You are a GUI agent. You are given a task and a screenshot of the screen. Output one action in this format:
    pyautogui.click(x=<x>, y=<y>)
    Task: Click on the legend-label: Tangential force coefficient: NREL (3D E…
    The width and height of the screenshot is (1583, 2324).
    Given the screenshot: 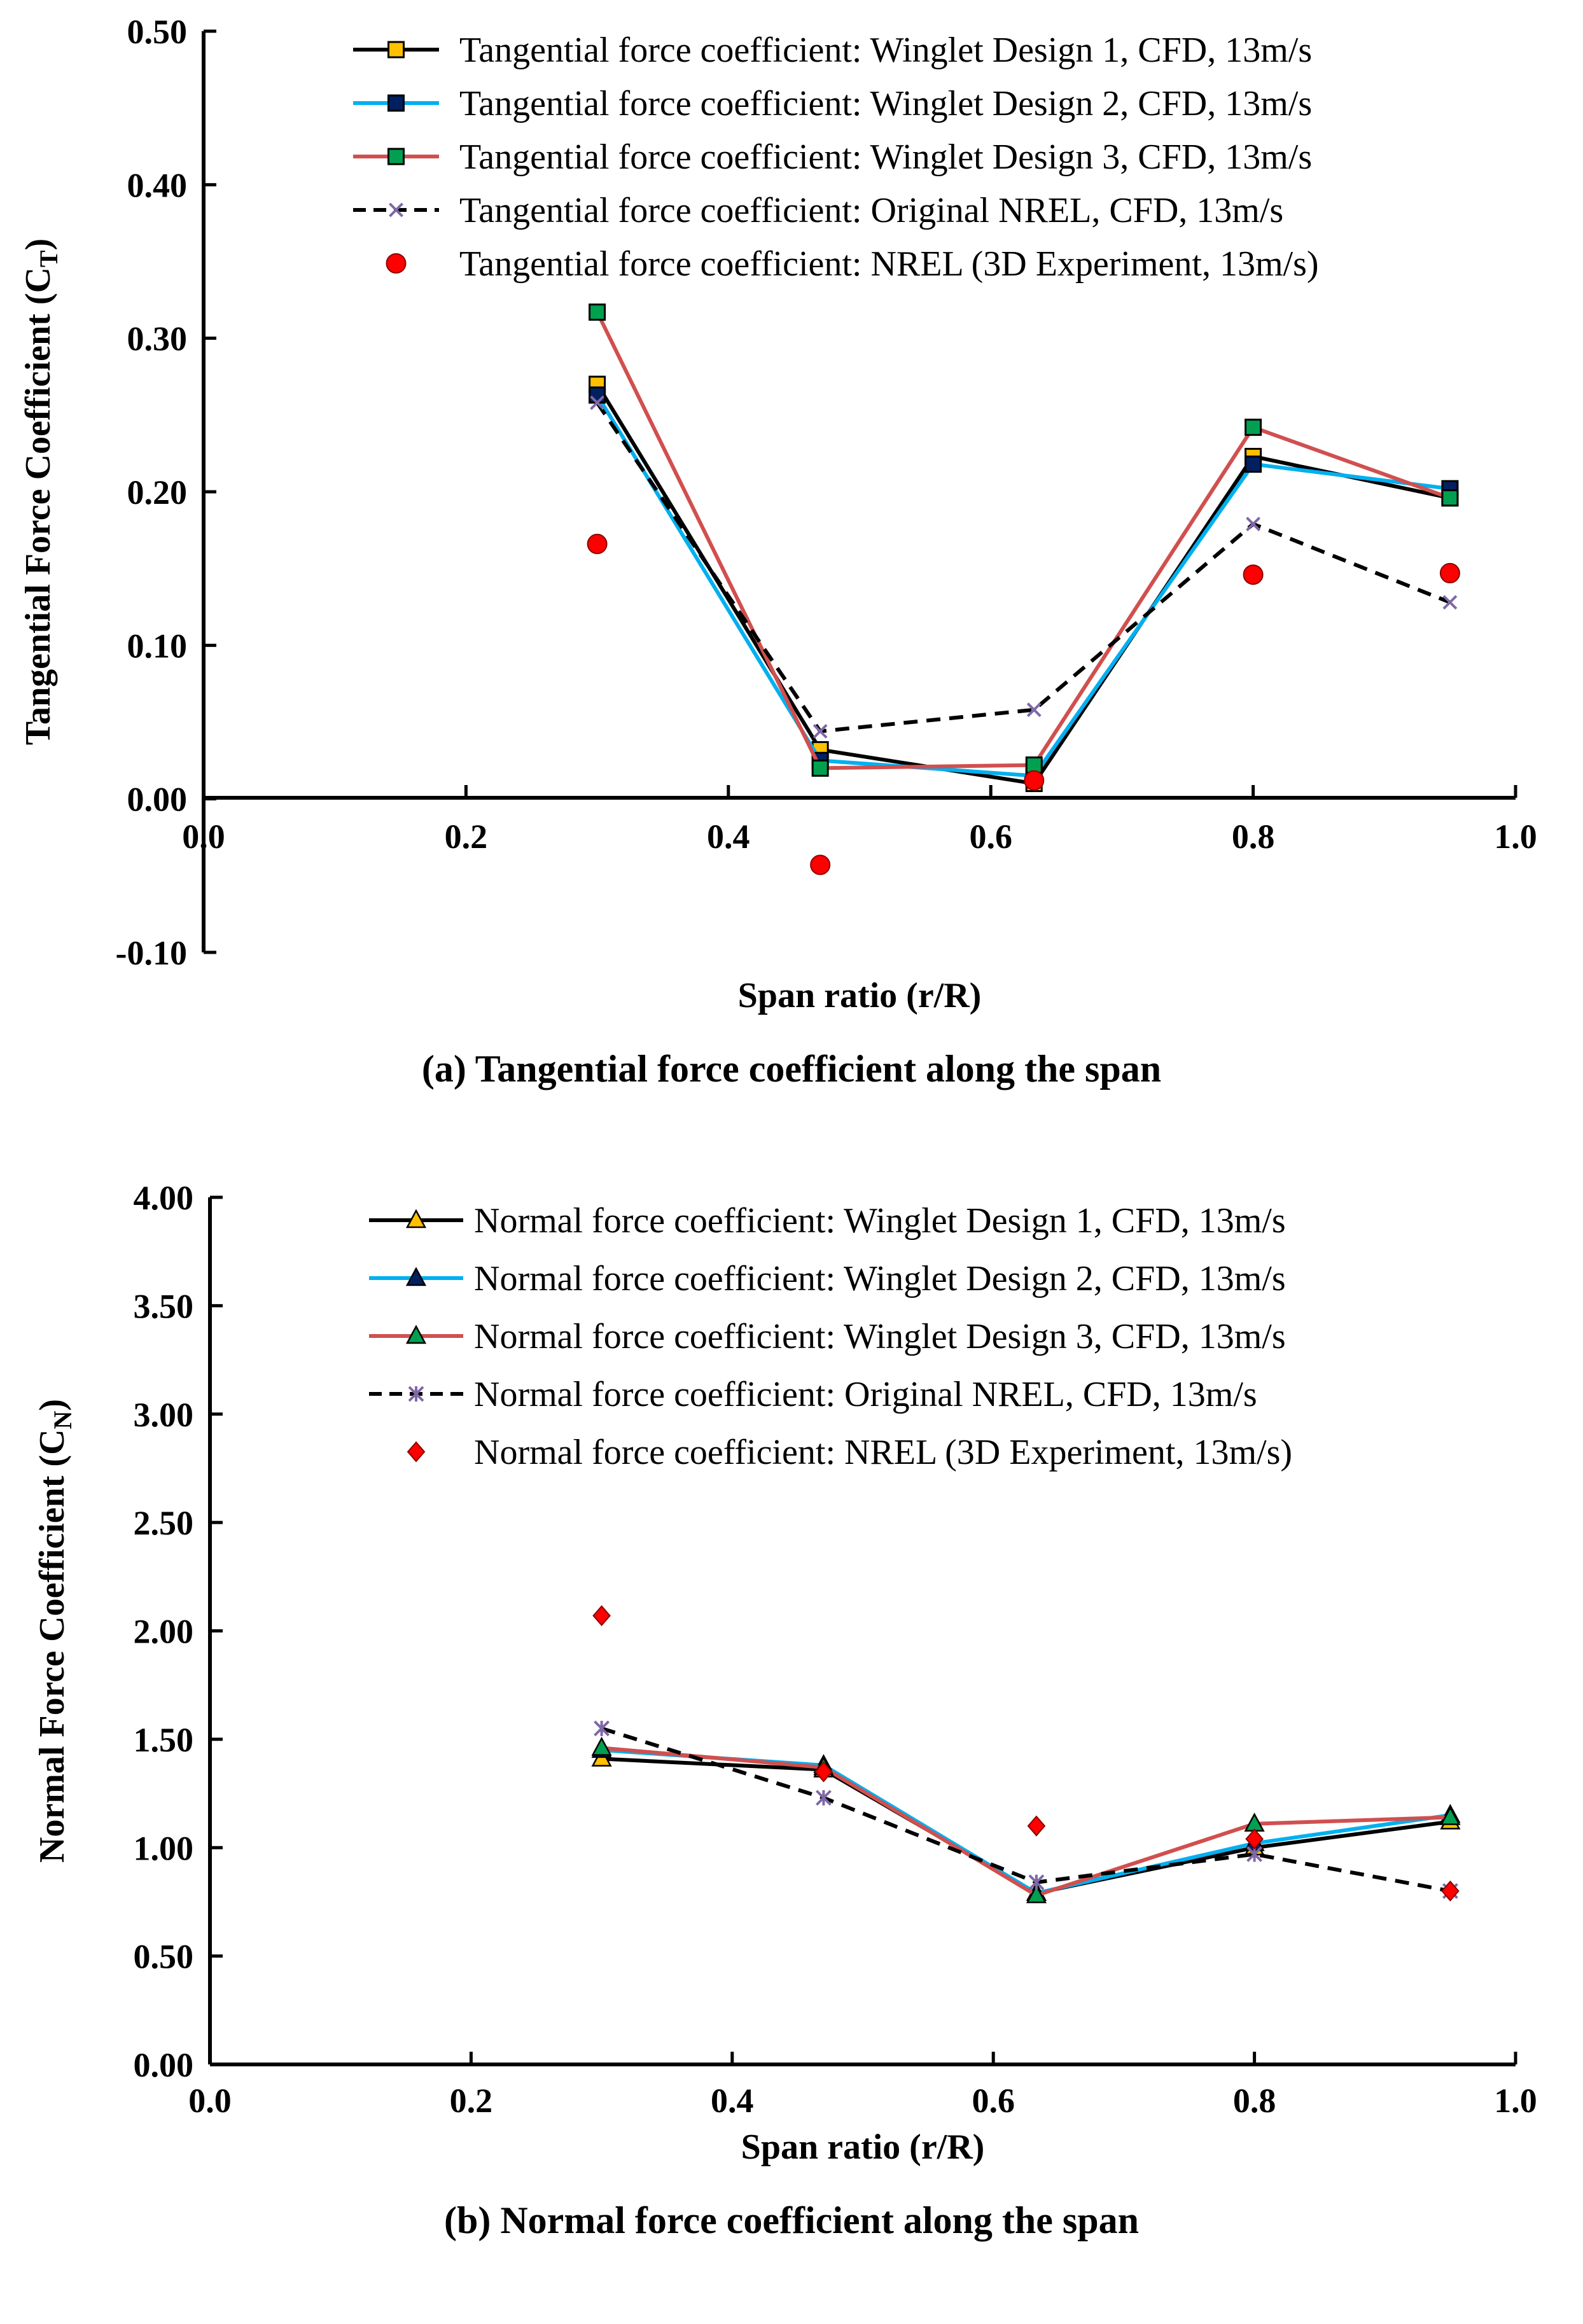 What is the action you would take?
    pyautogui.click(x=889, y=264)
    